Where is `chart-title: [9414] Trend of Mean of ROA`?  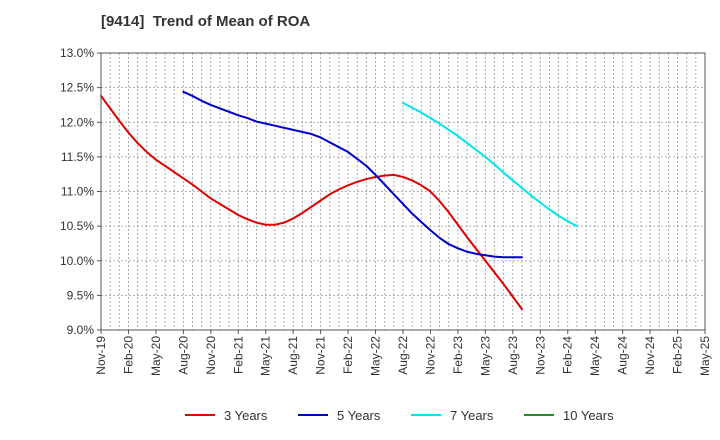
chart-title: [9414] Trend of Mean of ROA is located at coordinates (206, 21).